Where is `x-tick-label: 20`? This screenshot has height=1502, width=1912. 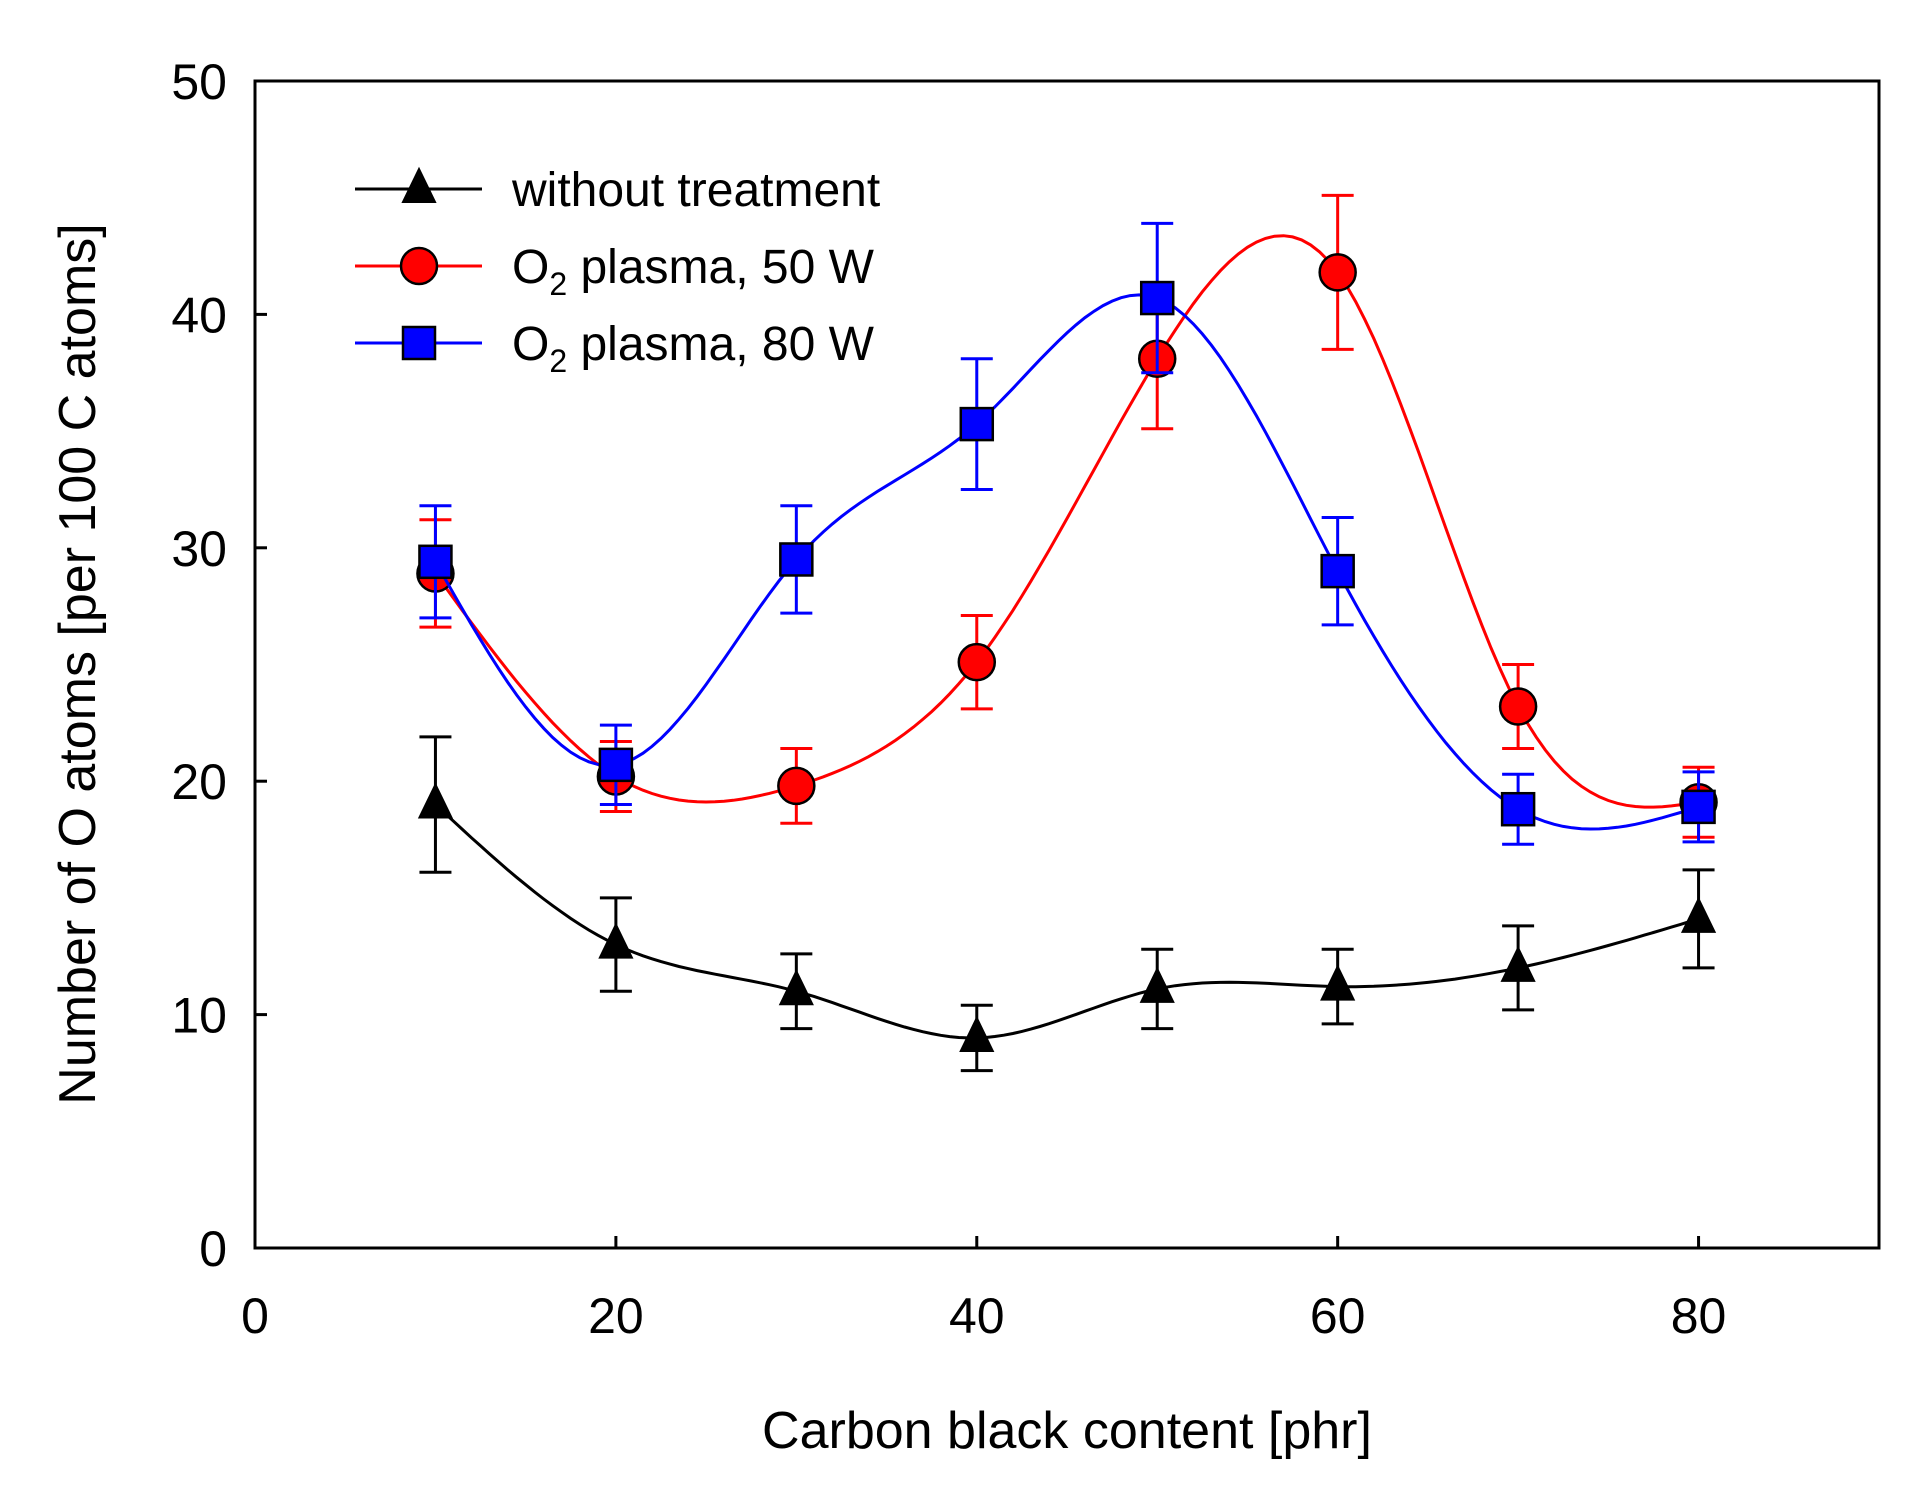 x-tick-label: 20 is located at coordinates (616, 1316).